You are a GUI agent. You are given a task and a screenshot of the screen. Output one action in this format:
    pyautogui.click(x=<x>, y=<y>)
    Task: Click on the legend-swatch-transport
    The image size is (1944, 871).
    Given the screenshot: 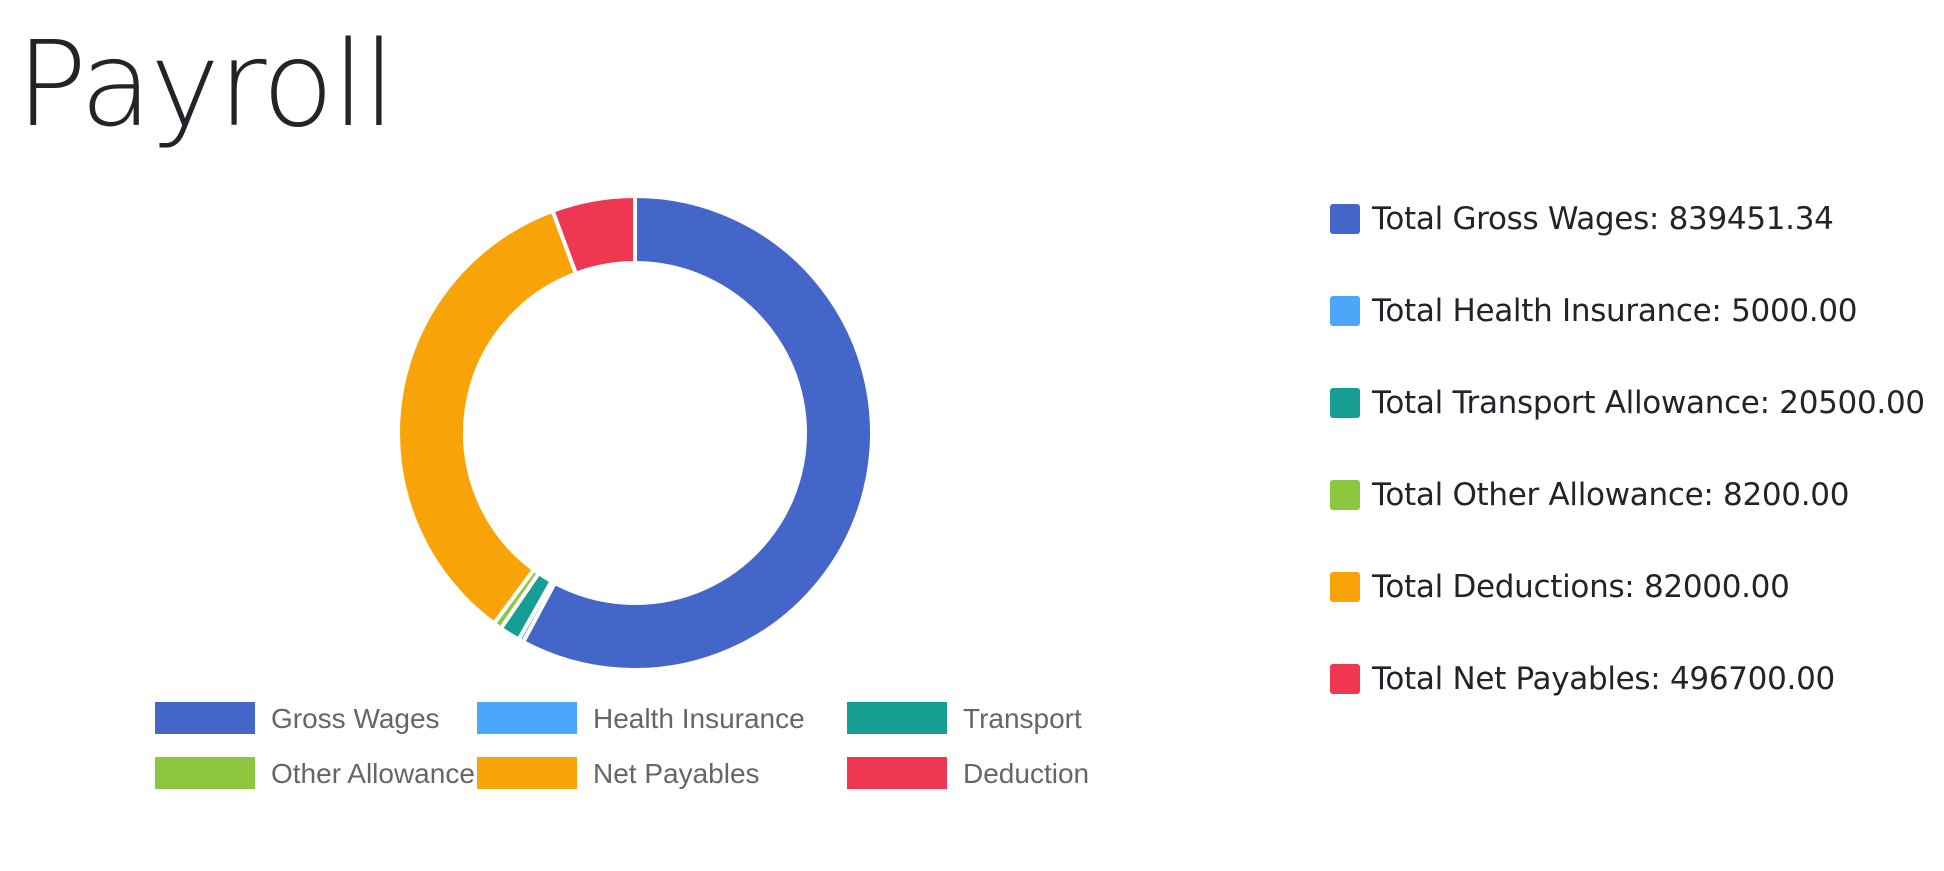 What is the action you would take?
    pyautogui.click(x=897, y=718)
    